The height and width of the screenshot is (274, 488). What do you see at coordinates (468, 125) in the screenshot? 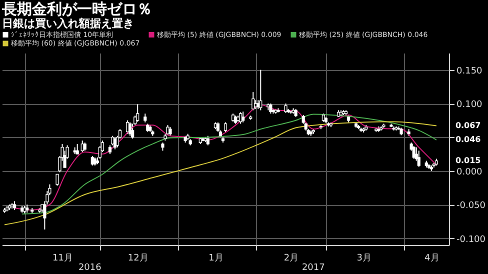
I see `annotation: 0.067` at bounding box center [468, 125].